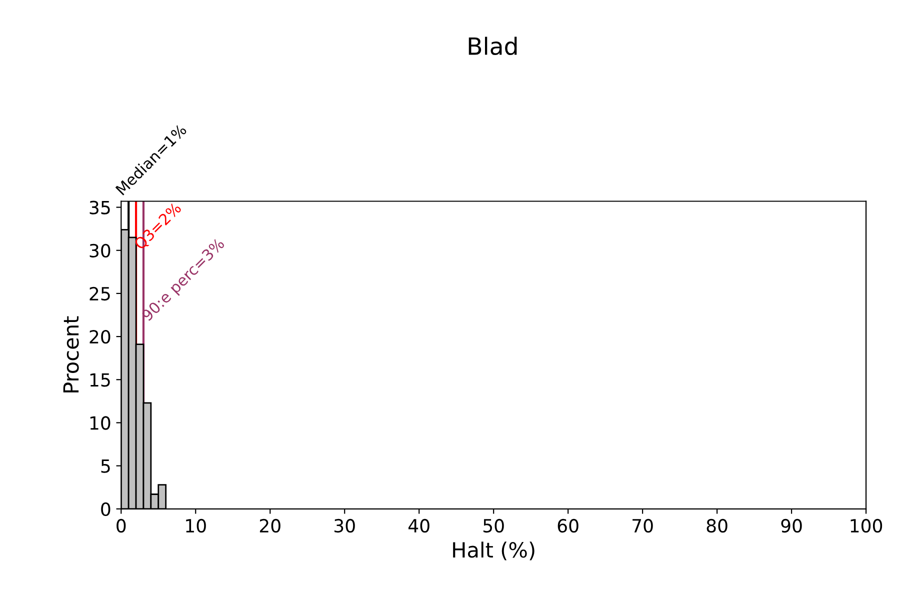  Describe the element at coordinates (493, 525) in the screenshot. I see `x-tick-label: 50` at that location.